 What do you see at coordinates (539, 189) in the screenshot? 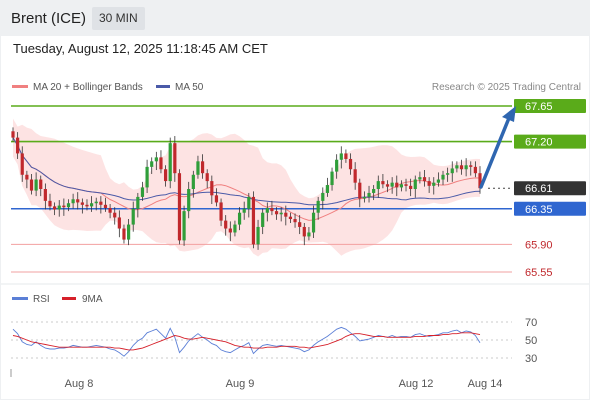
I see `level-label-66-61: 66.61` at bounding box center [539, 189].